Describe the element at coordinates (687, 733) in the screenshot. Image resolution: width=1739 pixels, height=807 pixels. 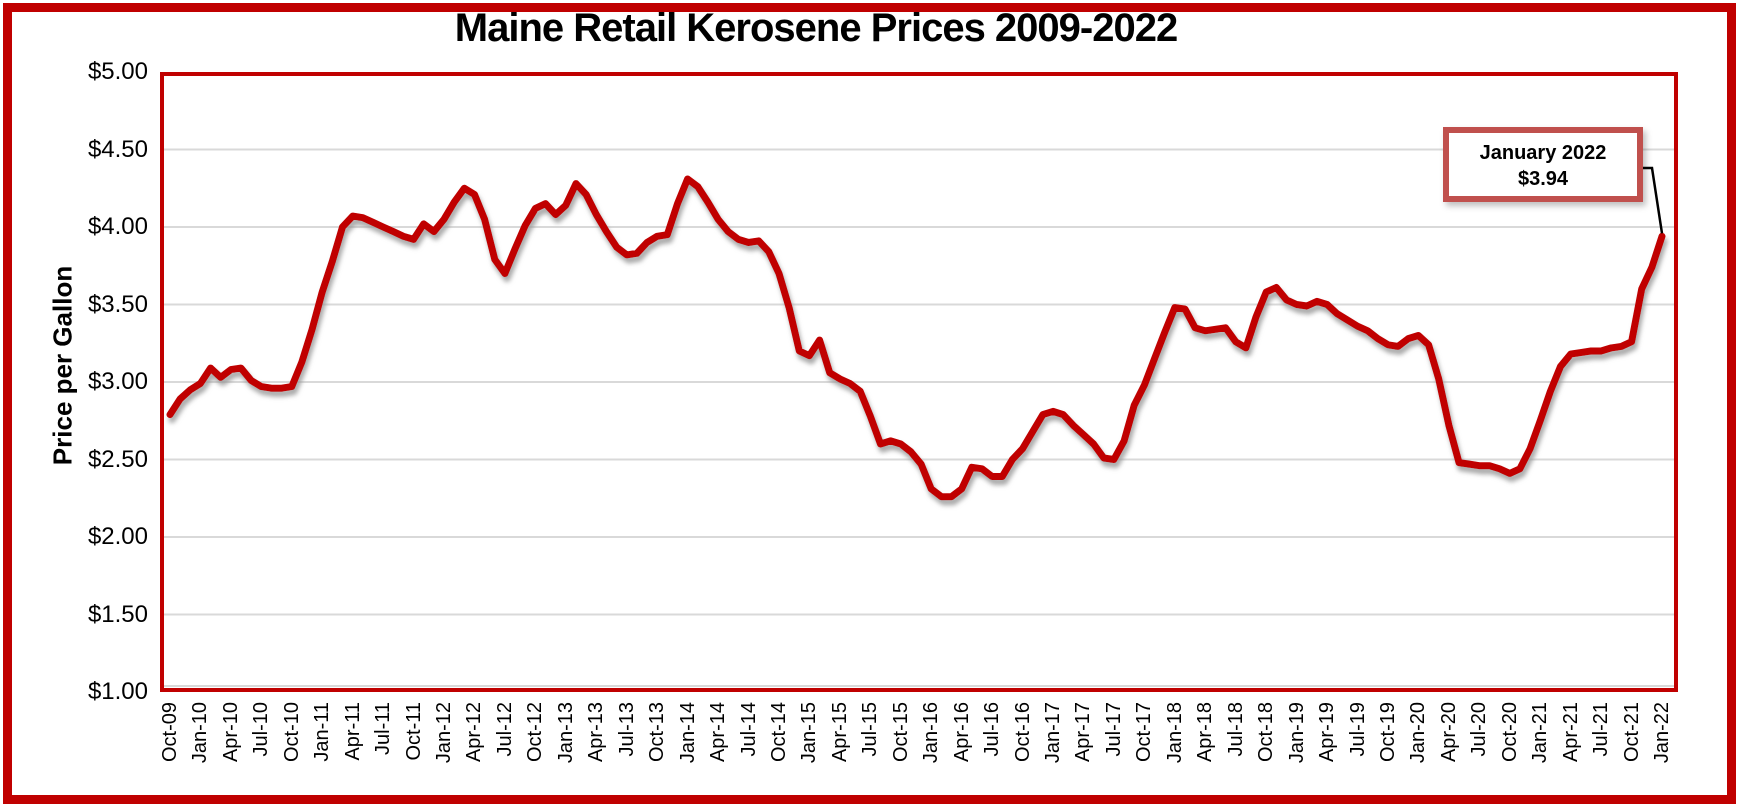
I see `x-tick-label: Jan-14` at that location.